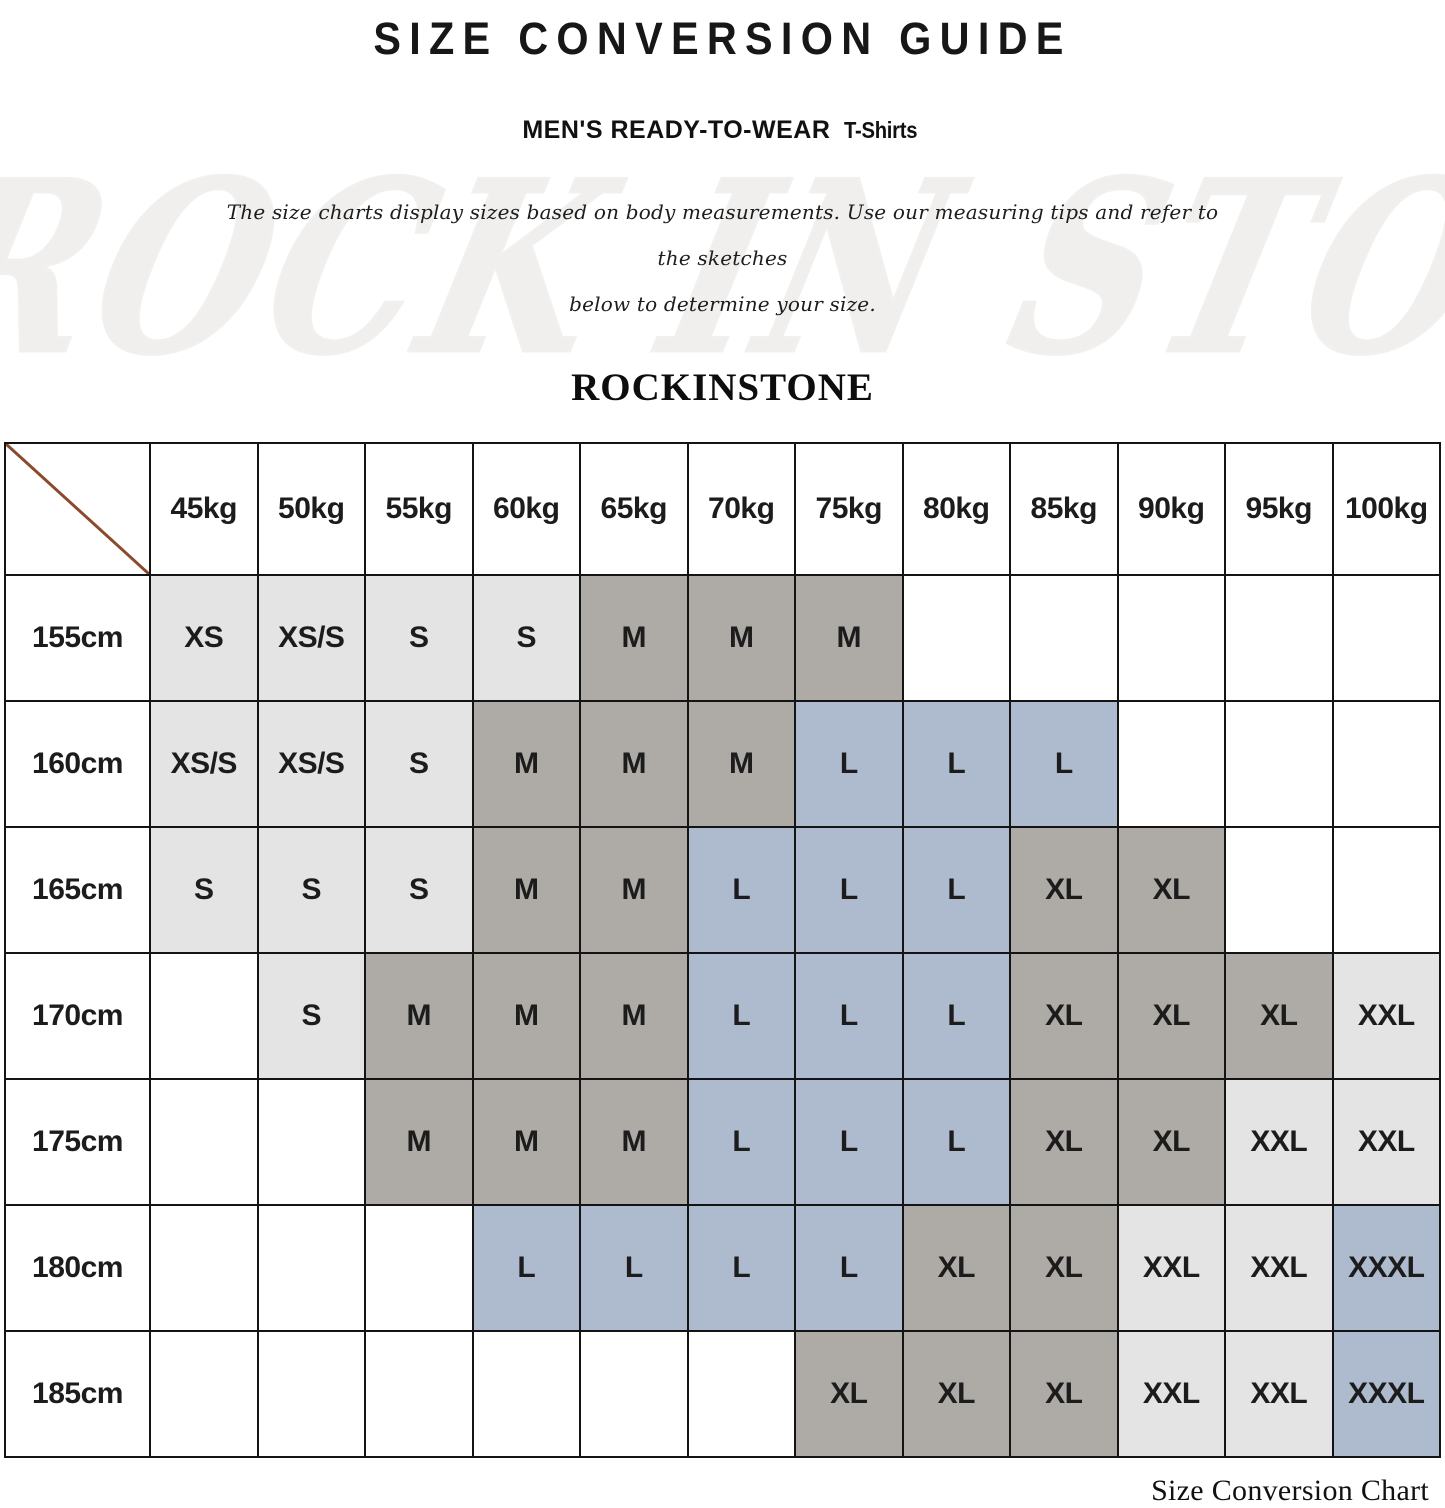  I want to click on height-row-header: 155cm, so click(77, 638).